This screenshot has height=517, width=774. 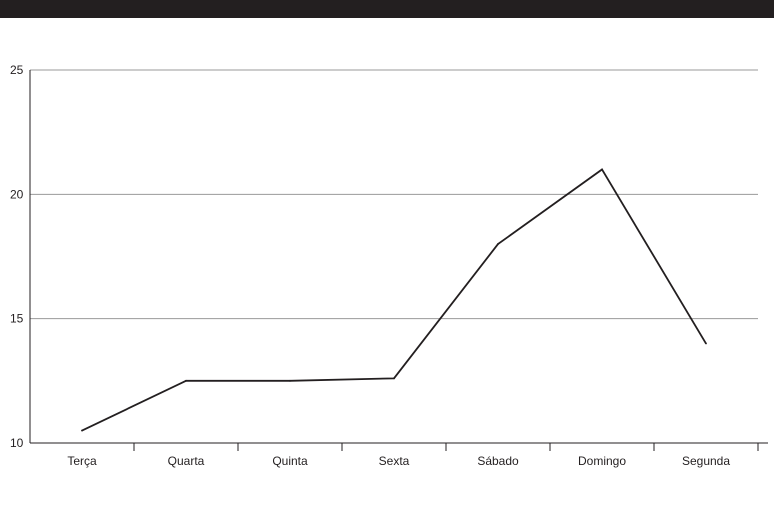 What do you see at coordinates (17, 70) in the screenshot?
I see `y-tick-label: 25` at bounding box center [17, 70].